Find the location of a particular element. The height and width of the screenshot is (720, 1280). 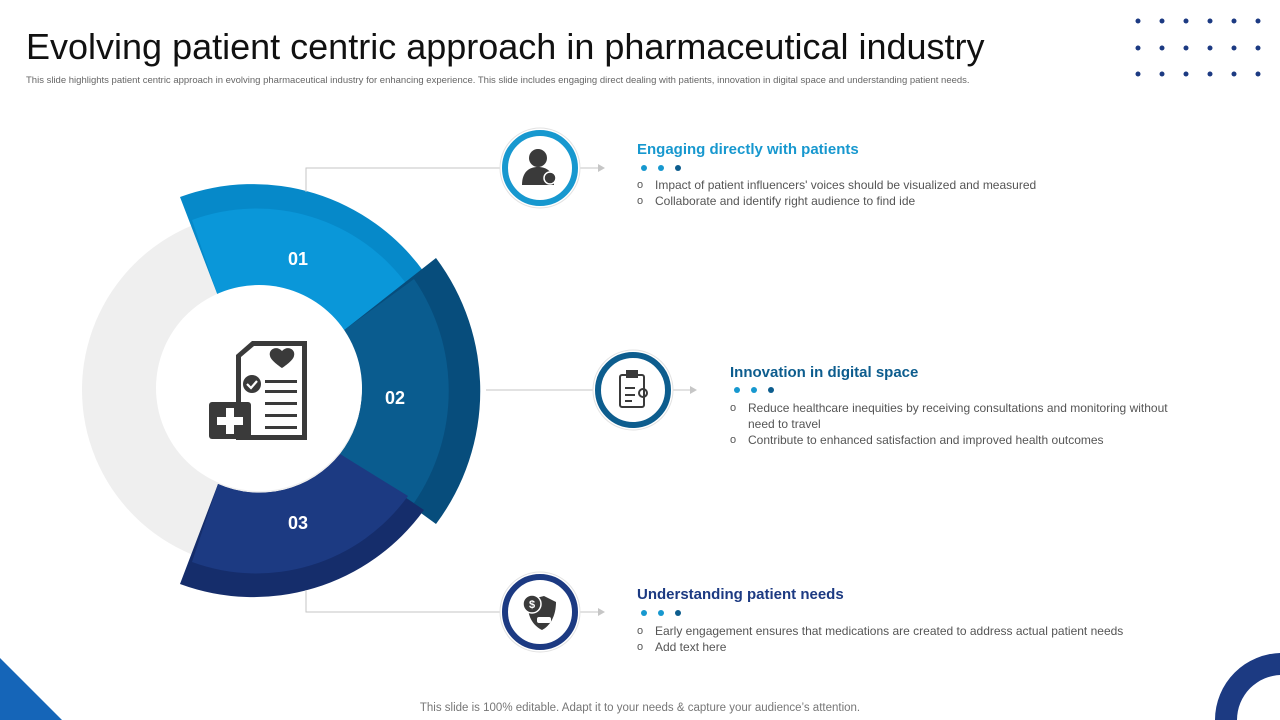

connector-arrowheads is located at coordinates (647, 390).